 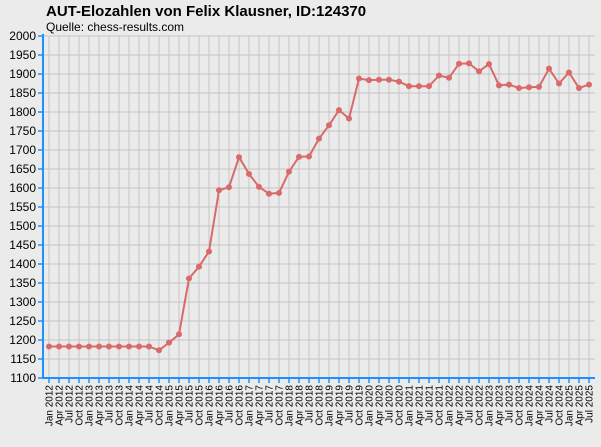 What do you see at coordinates (480, 405) in the screenshot?
I see `x-tick-label: Oct 2022` at bounding box center [480, 405].